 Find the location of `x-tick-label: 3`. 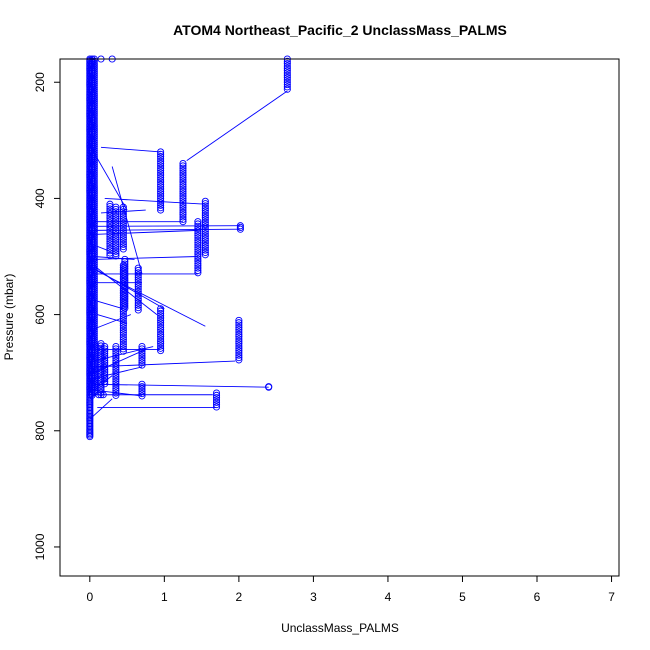

x-tick-label: 3 is located at coordinates (313, 597).